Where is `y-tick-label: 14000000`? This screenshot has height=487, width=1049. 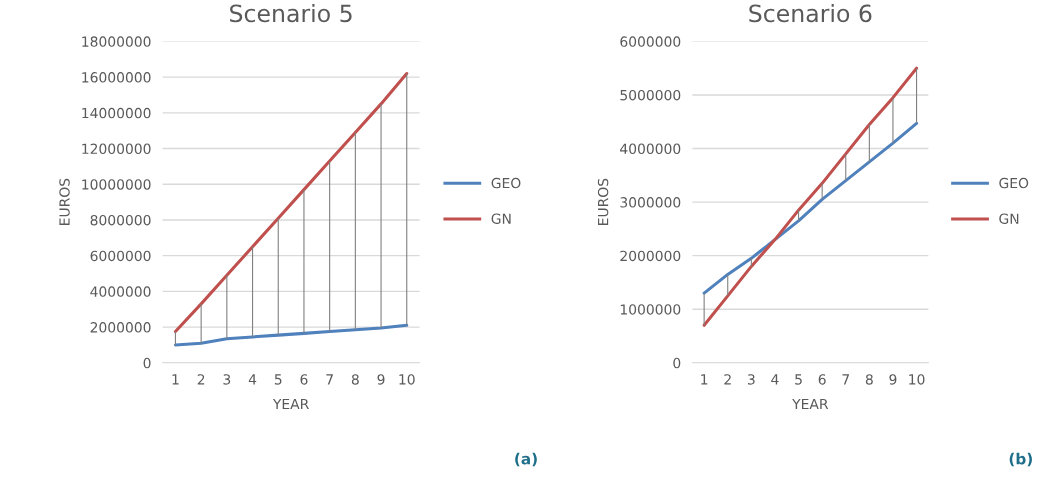
y-tick-label: 14000000 is located at coordinates (116, 113).